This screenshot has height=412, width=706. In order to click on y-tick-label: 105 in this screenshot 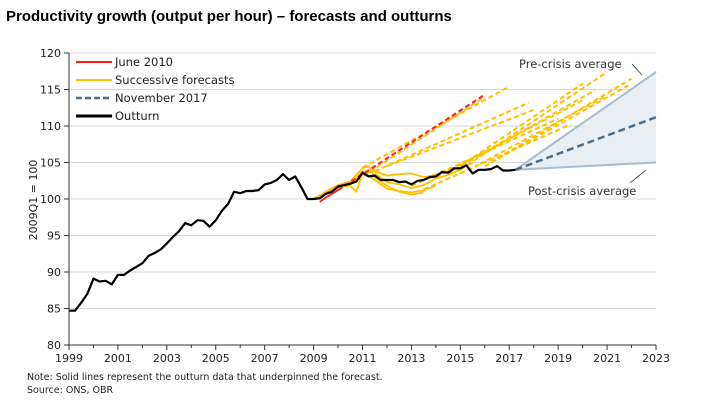, I will do `click(50, 163)`.